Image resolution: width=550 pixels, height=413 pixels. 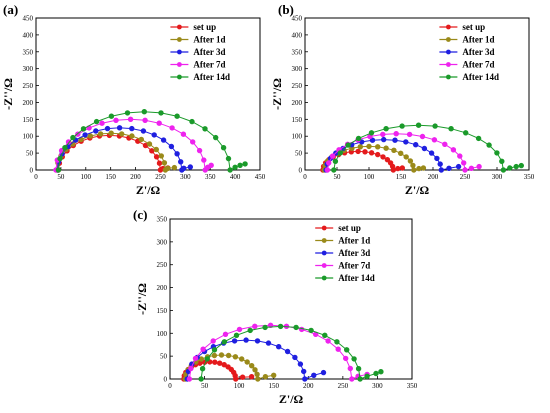 I want to click on chart-3-legend-label: After 3d, so click(x=354, y=253).